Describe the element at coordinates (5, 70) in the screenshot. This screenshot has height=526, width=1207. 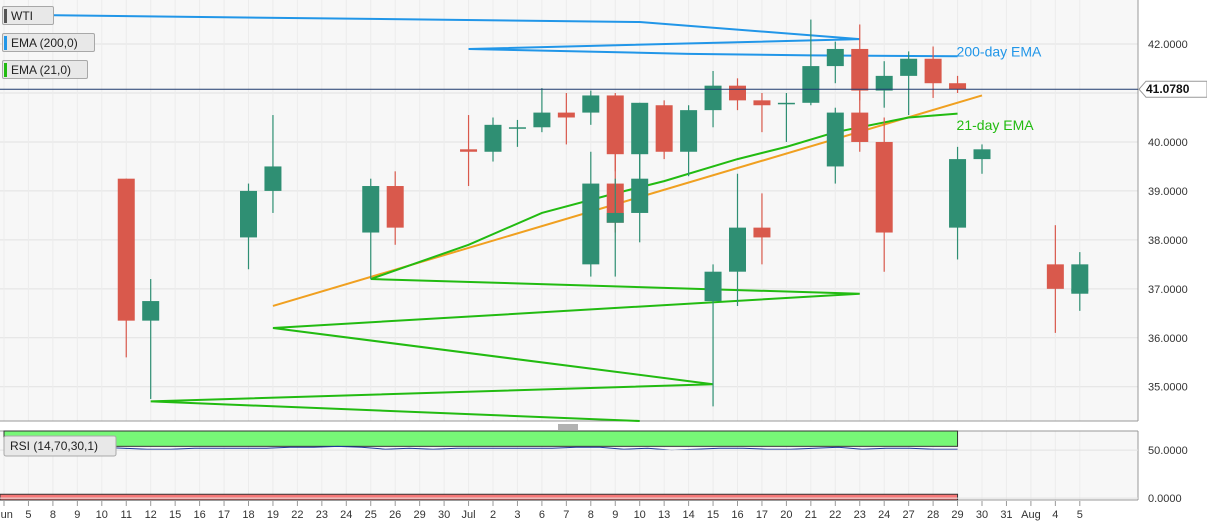
I see `legend-ema21-swatch` at that location.